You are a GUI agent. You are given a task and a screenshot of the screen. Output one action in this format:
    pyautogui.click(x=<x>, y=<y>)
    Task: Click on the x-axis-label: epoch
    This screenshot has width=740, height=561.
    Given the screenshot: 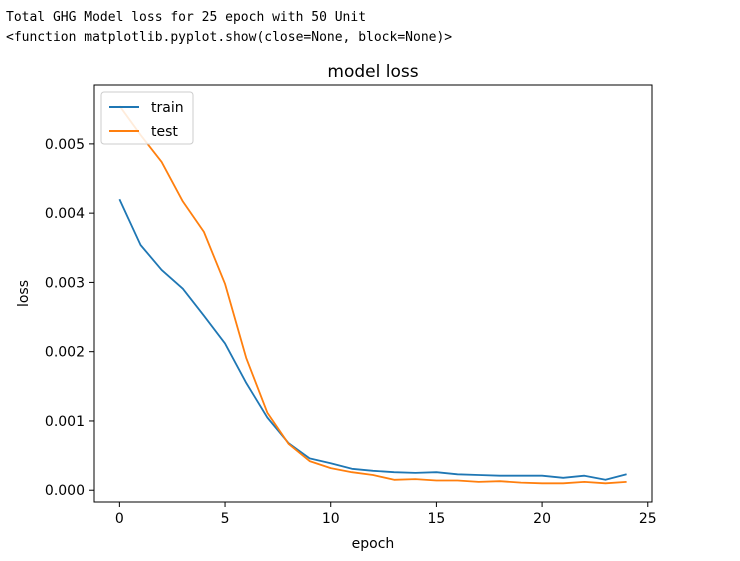 What is the action you would take?
    pyautogui.click(x=373, y=544)
    